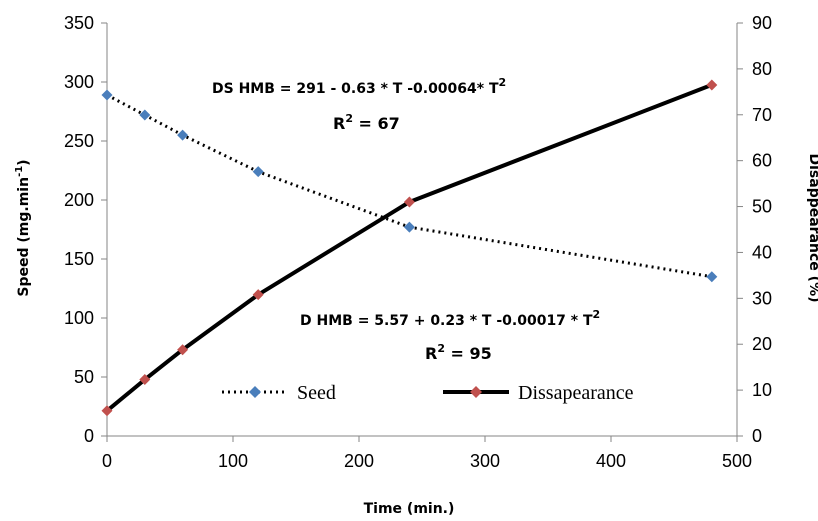 Image resolution: width=818 pixels, height=521 pixels. I want to click on y-left-tick-label: 0, so click(89, 436).